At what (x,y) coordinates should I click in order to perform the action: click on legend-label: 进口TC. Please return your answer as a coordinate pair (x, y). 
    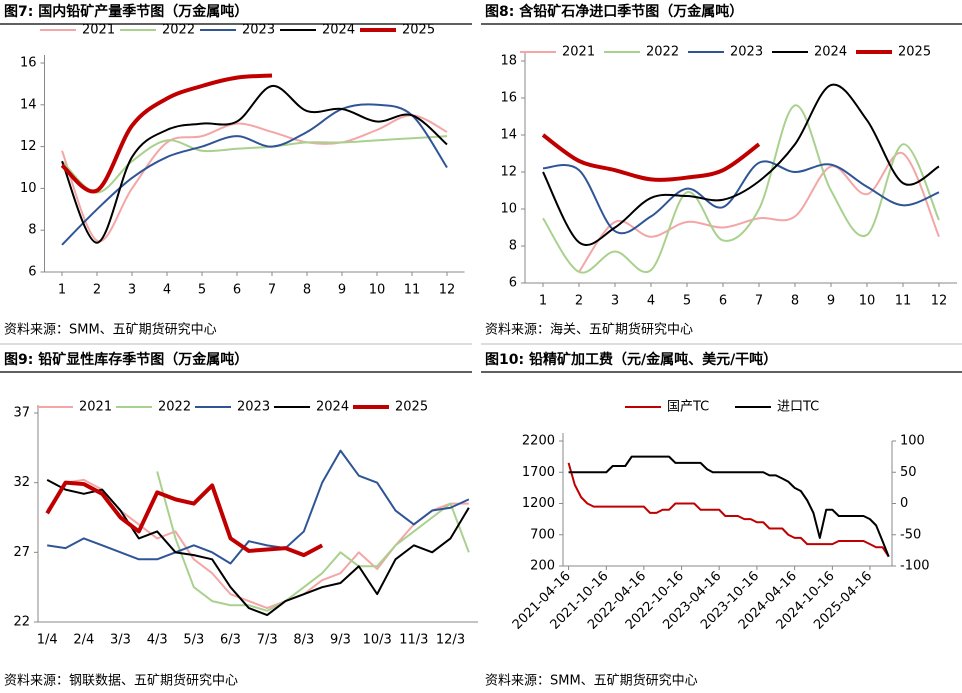
    Looking at the image, I should click on (798, 407).